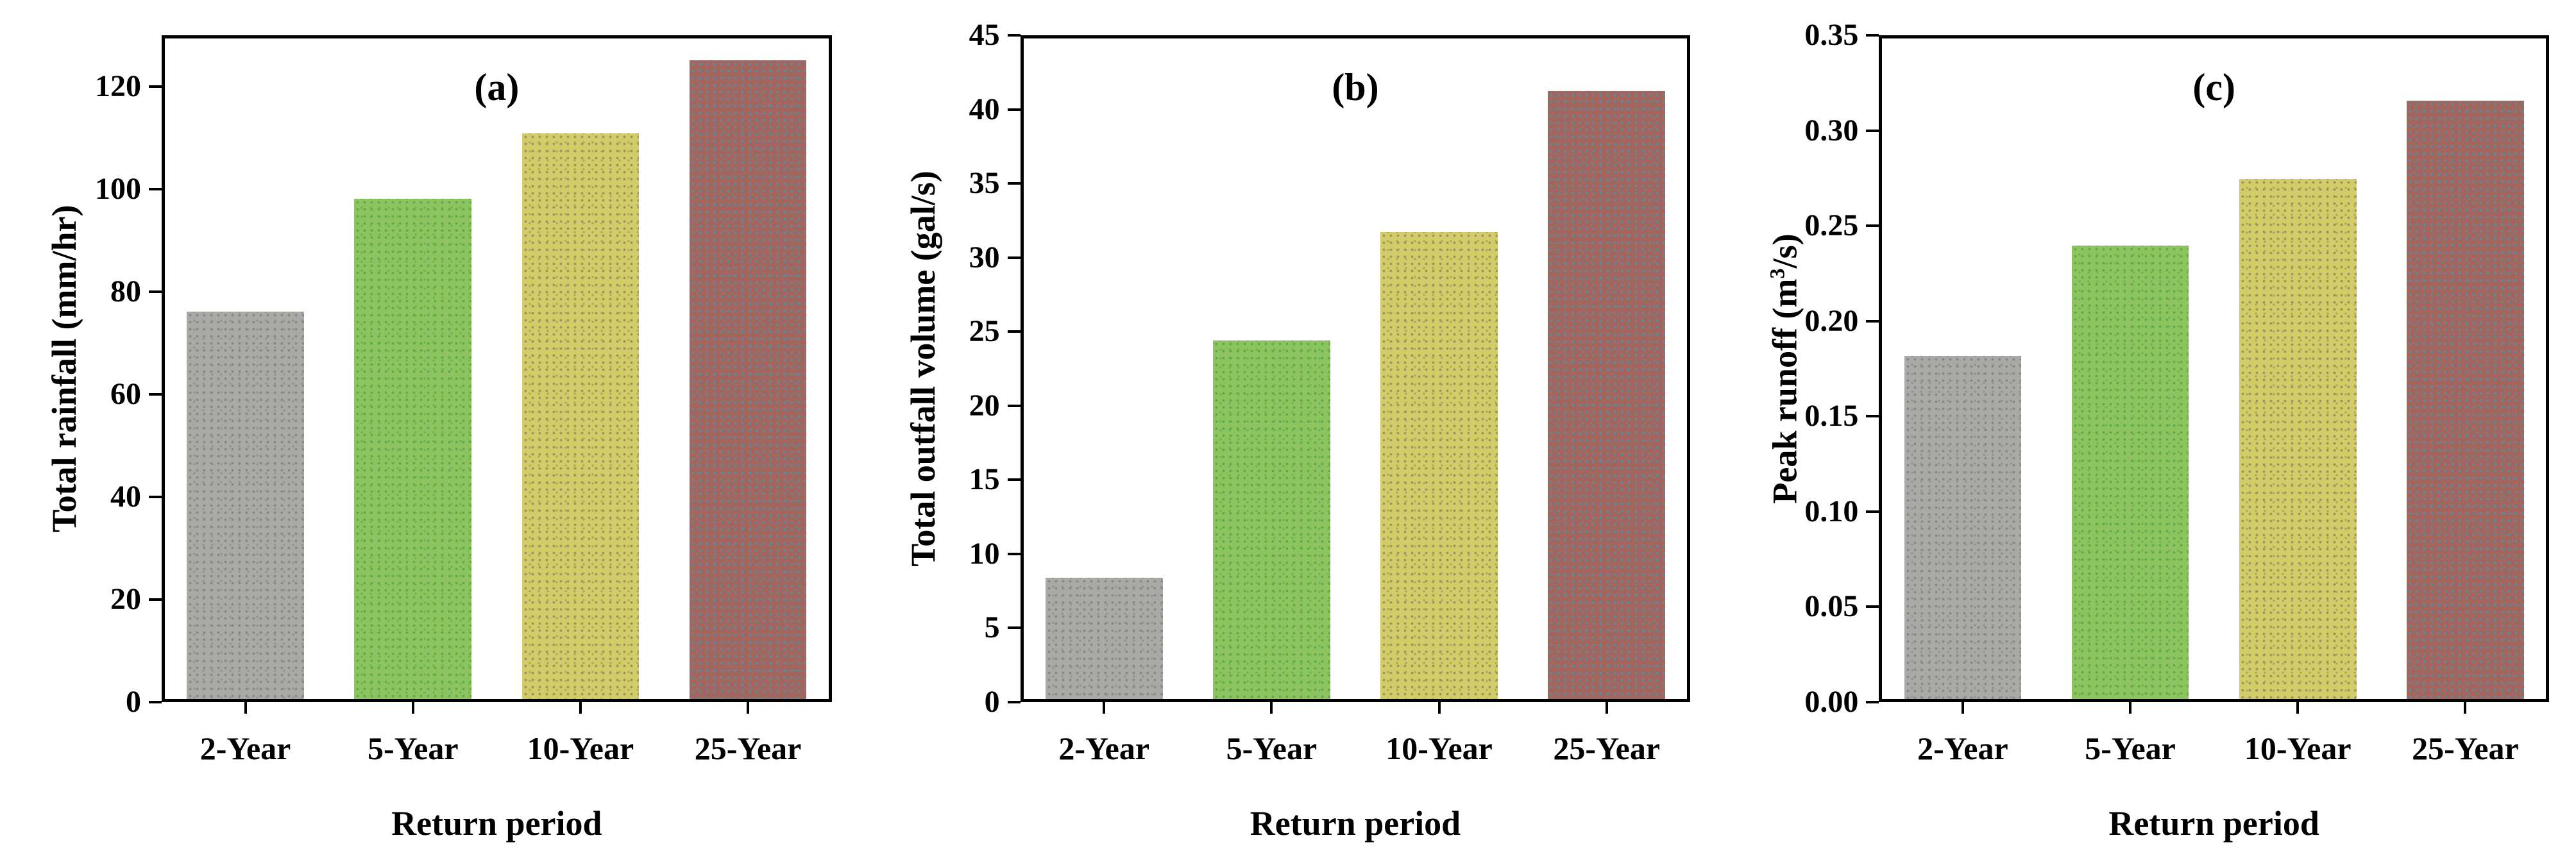 This screenshot has height=865, width=2576. I want to click on y-tick-label: 5, so click(992, 627).